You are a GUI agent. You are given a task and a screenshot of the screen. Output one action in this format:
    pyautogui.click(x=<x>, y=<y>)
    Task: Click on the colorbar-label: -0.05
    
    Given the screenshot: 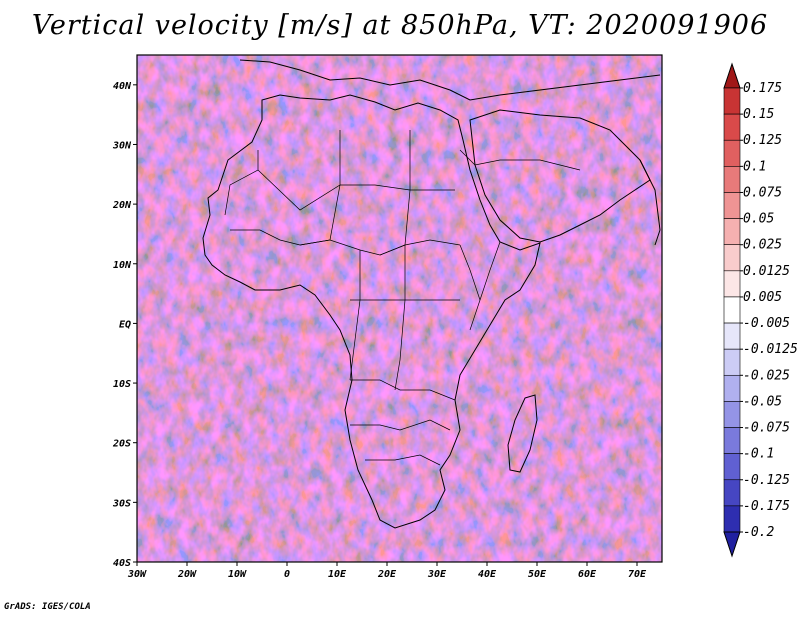 What is the action you would take?
    pyautogui.click(x=762, y=401)
    